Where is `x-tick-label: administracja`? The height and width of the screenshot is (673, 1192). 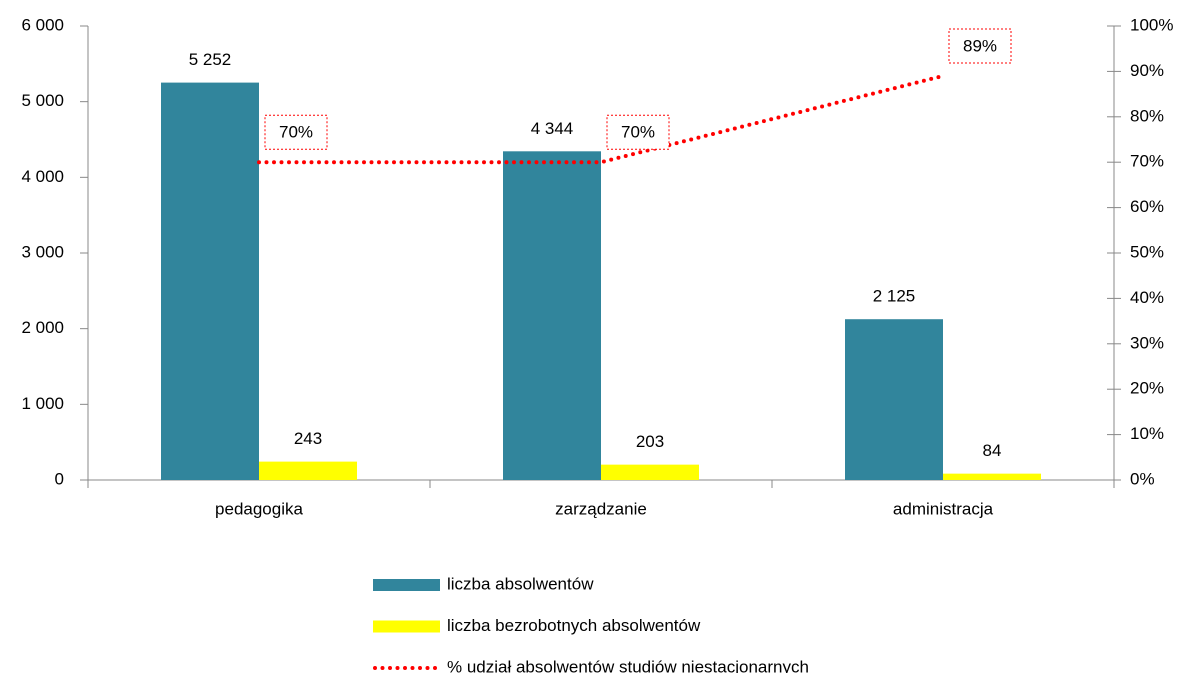 x-tick-label: administracja is located at coordinates (943, 508).